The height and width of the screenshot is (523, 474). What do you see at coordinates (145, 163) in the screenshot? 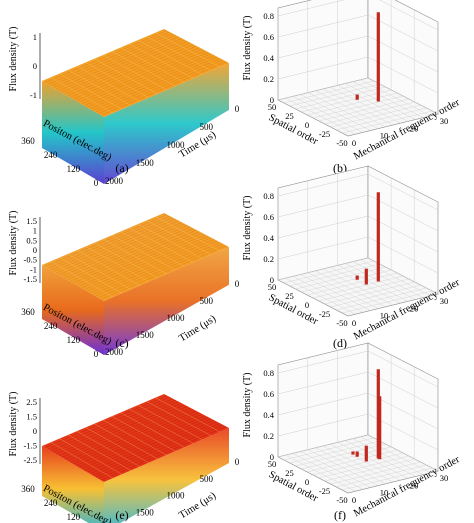
I see `y-tick-label: 1500` at bounding box center [145, 163].